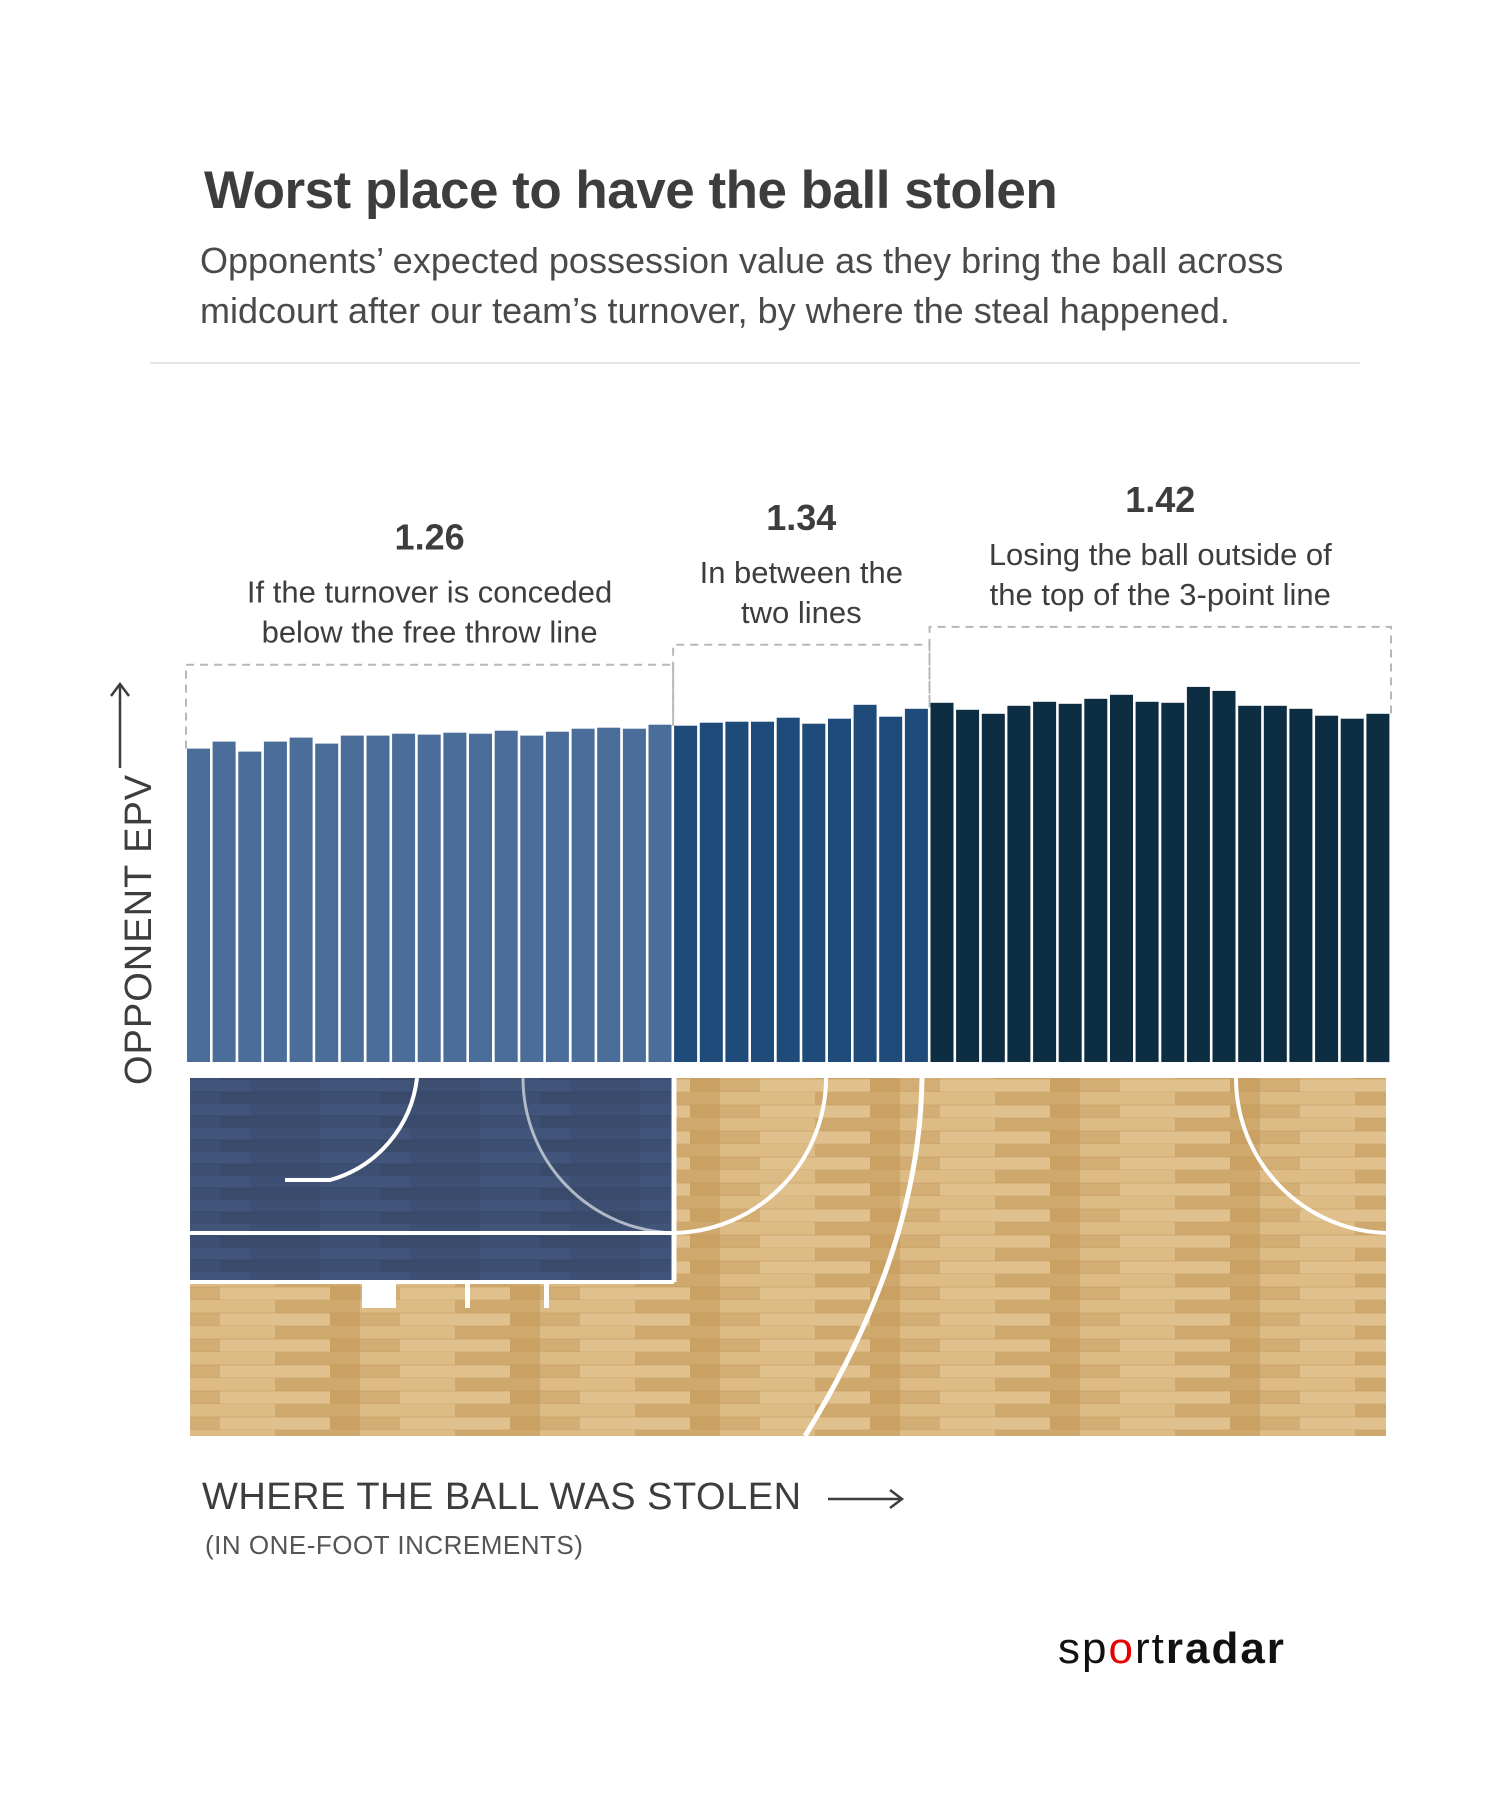 This screenshot has height=1800, width=1500. Describe the element at coordinates (1083, 1648) in the screenshot. I see `logo-part-sp: sp` at that location.